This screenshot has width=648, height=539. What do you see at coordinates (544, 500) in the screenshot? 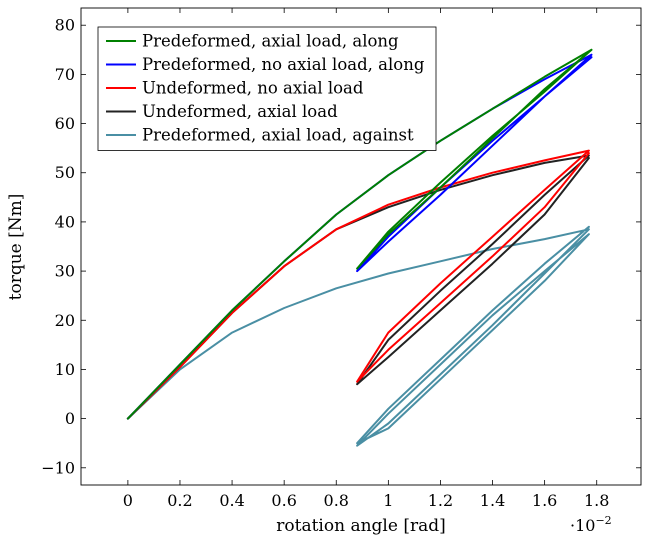
I see `x-tick-label: 1.6` at bounding box center [544, 500].